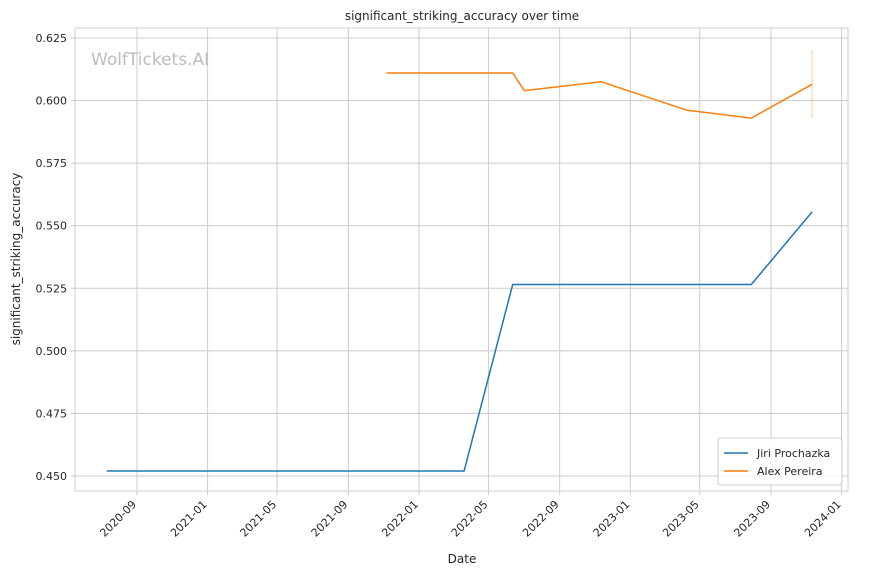 The image size is (877, 575). What do you see at coordinates (790, 471) in the screenshot?
I see `legend-label-alex-pereira: Alex Pereira` at bounding box center [790, 471].